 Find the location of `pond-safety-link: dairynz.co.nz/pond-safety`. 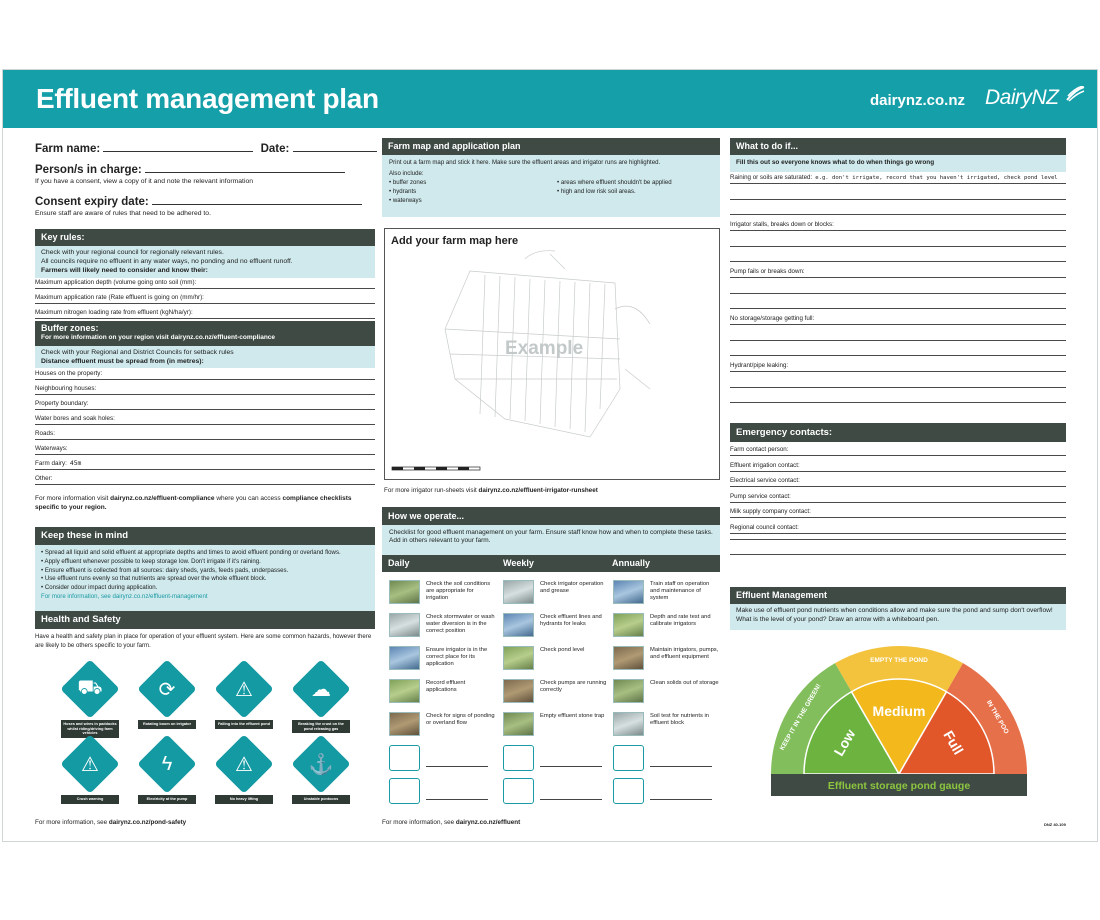

pond-safety-link: dairynz.co.nz/pond-safety is located at coordinates (147, 822).